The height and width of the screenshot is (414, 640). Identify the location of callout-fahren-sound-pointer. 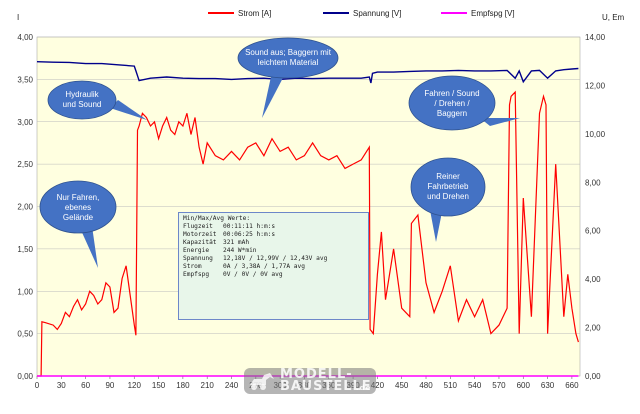
(500, 122).